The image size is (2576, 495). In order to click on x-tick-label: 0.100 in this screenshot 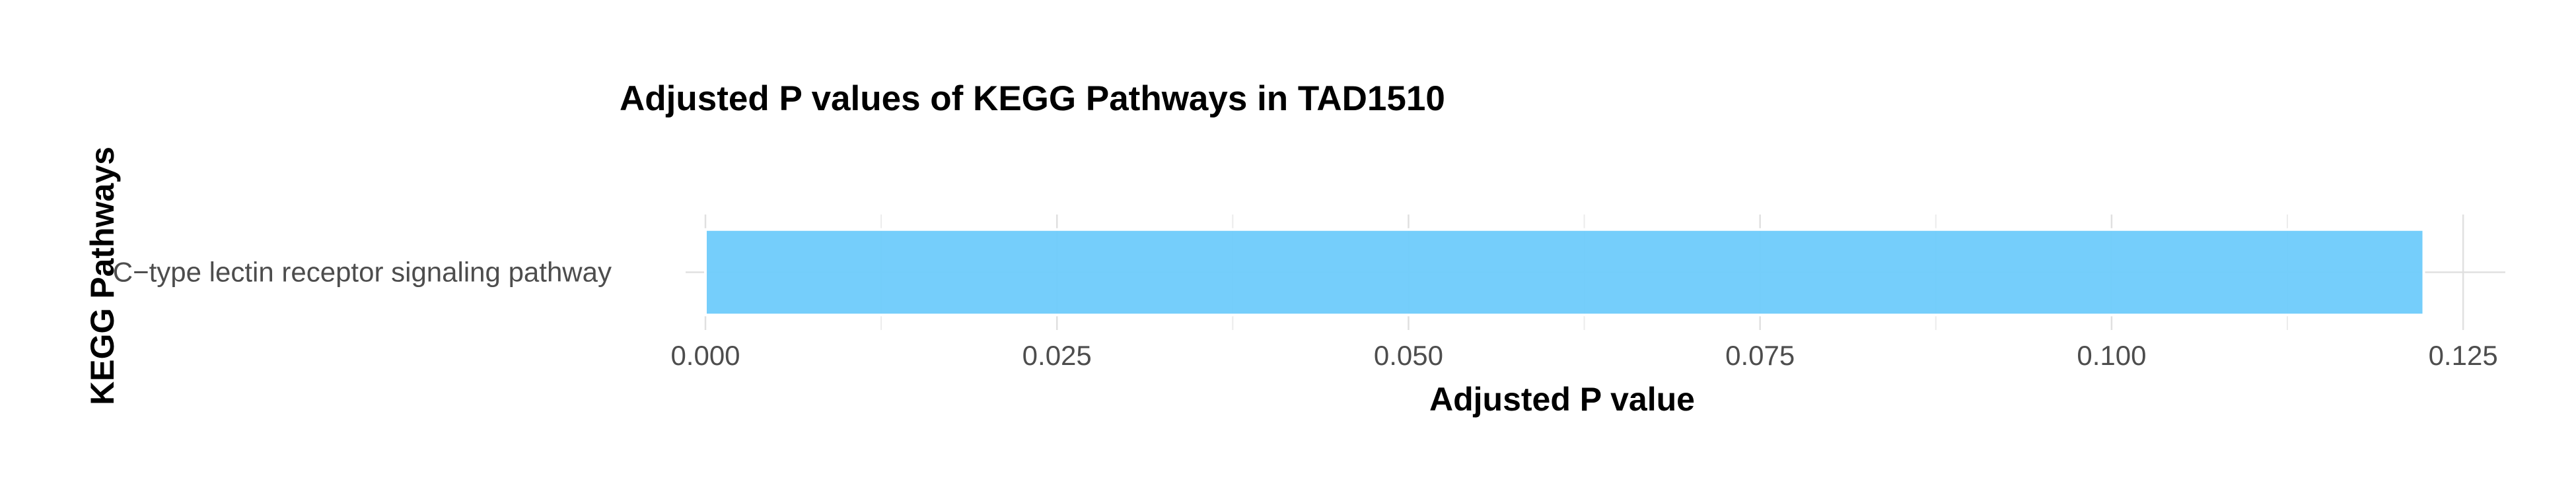, I will do `click(2111, 355)`.